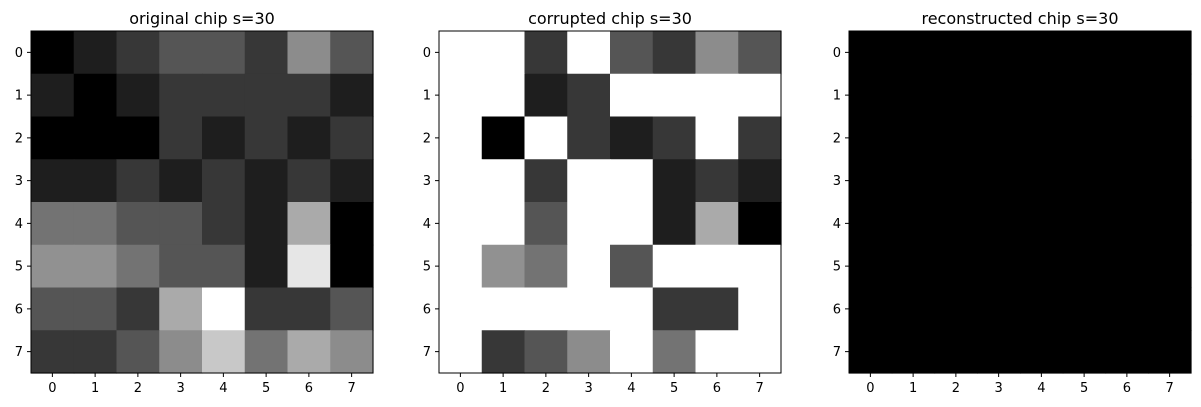 Image resolution: width=1201 pixels, height=407 pixels. I want to click on chart-title: original chip s=30, so click(202, 18).